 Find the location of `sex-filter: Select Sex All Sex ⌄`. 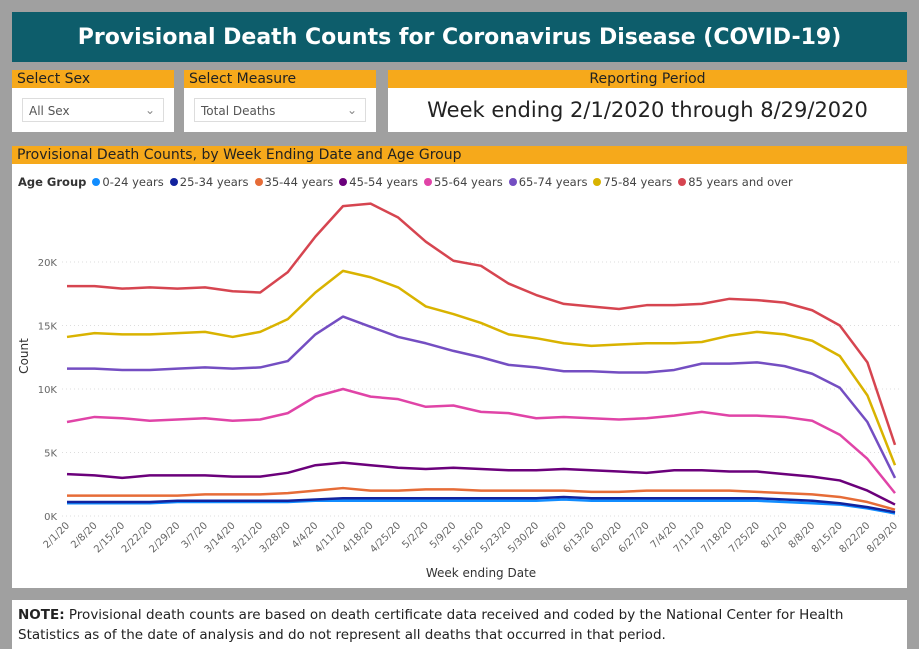

sex-filter: Select Sex All Sex ⌄ is located at coordinates (93, 101).